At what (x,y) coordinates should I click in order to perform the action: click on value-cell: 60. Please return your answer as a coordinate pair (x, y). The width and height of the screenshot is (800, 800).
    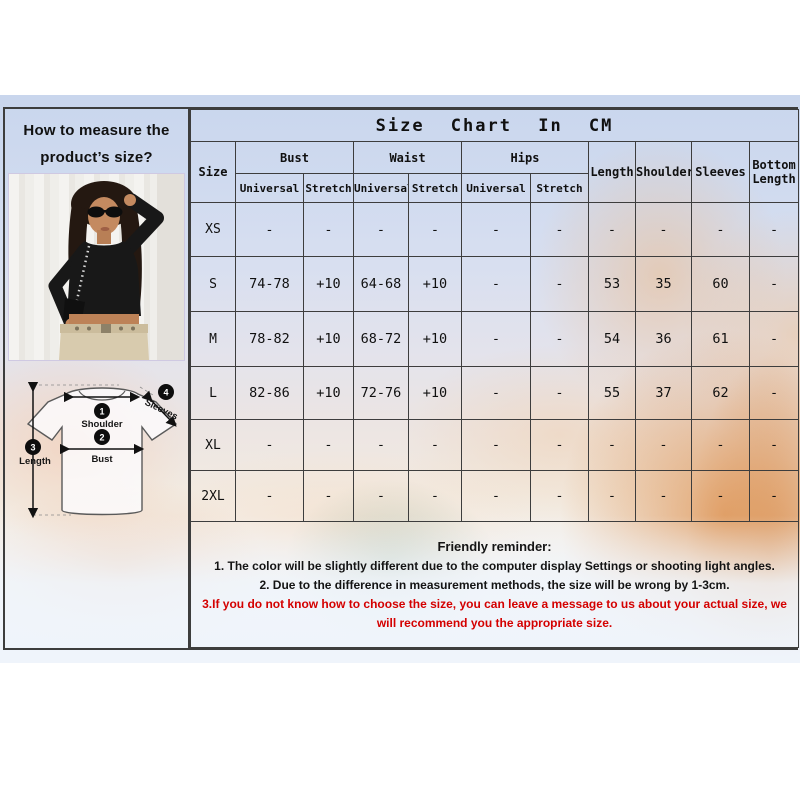
    Looking at the image, I should click on (720, 284).